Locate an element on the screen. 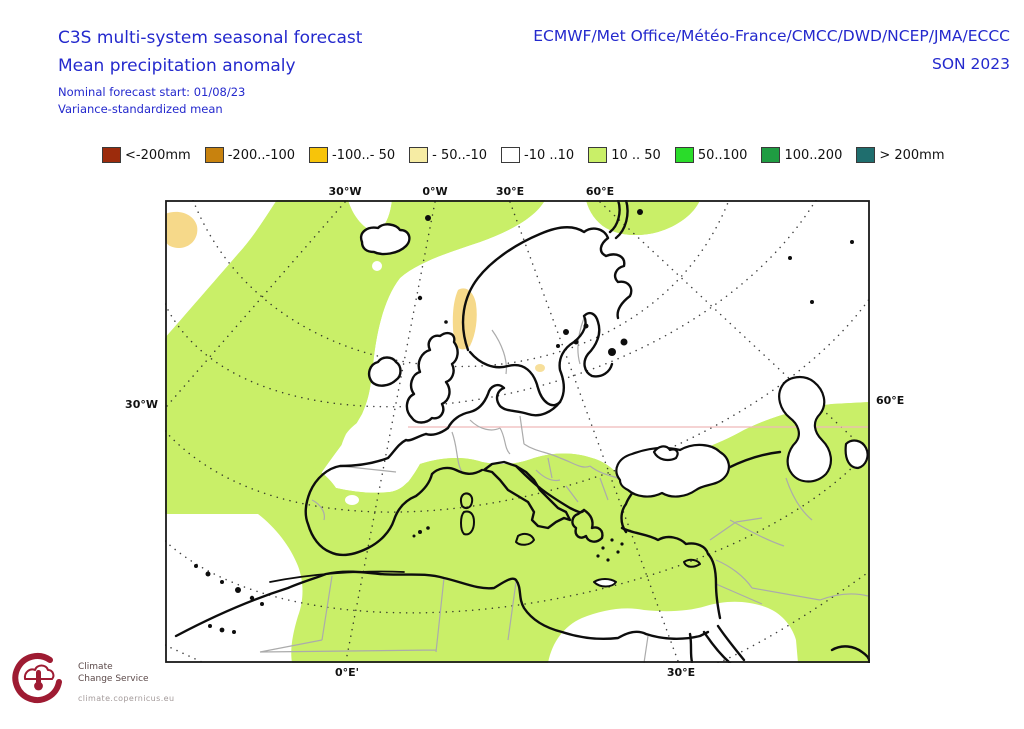 Image resolution: width=1024 pixels, height=729 pixels. legend-item: -10 ..10 is located at coordinates (537, 155).